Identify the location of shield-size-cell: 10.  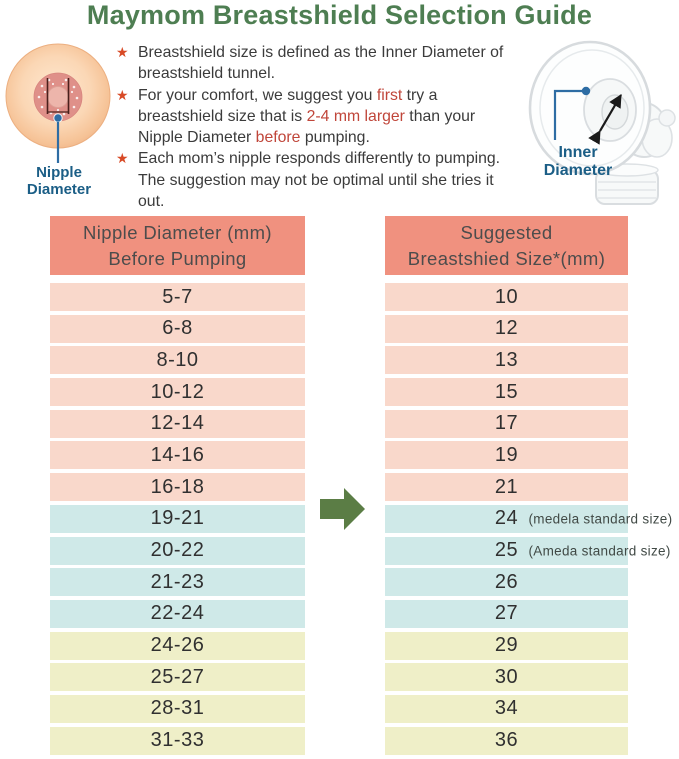
(506, 297).